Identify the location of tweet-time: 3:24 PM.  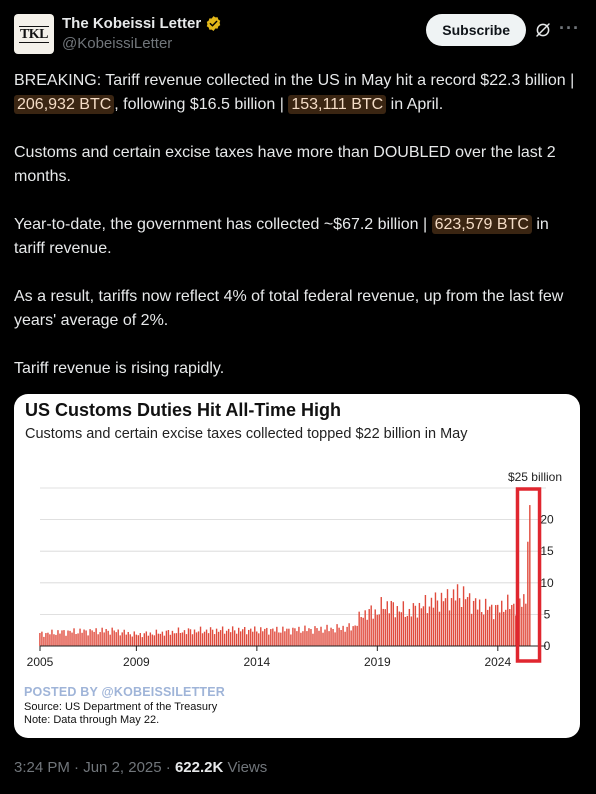
(42, 767).